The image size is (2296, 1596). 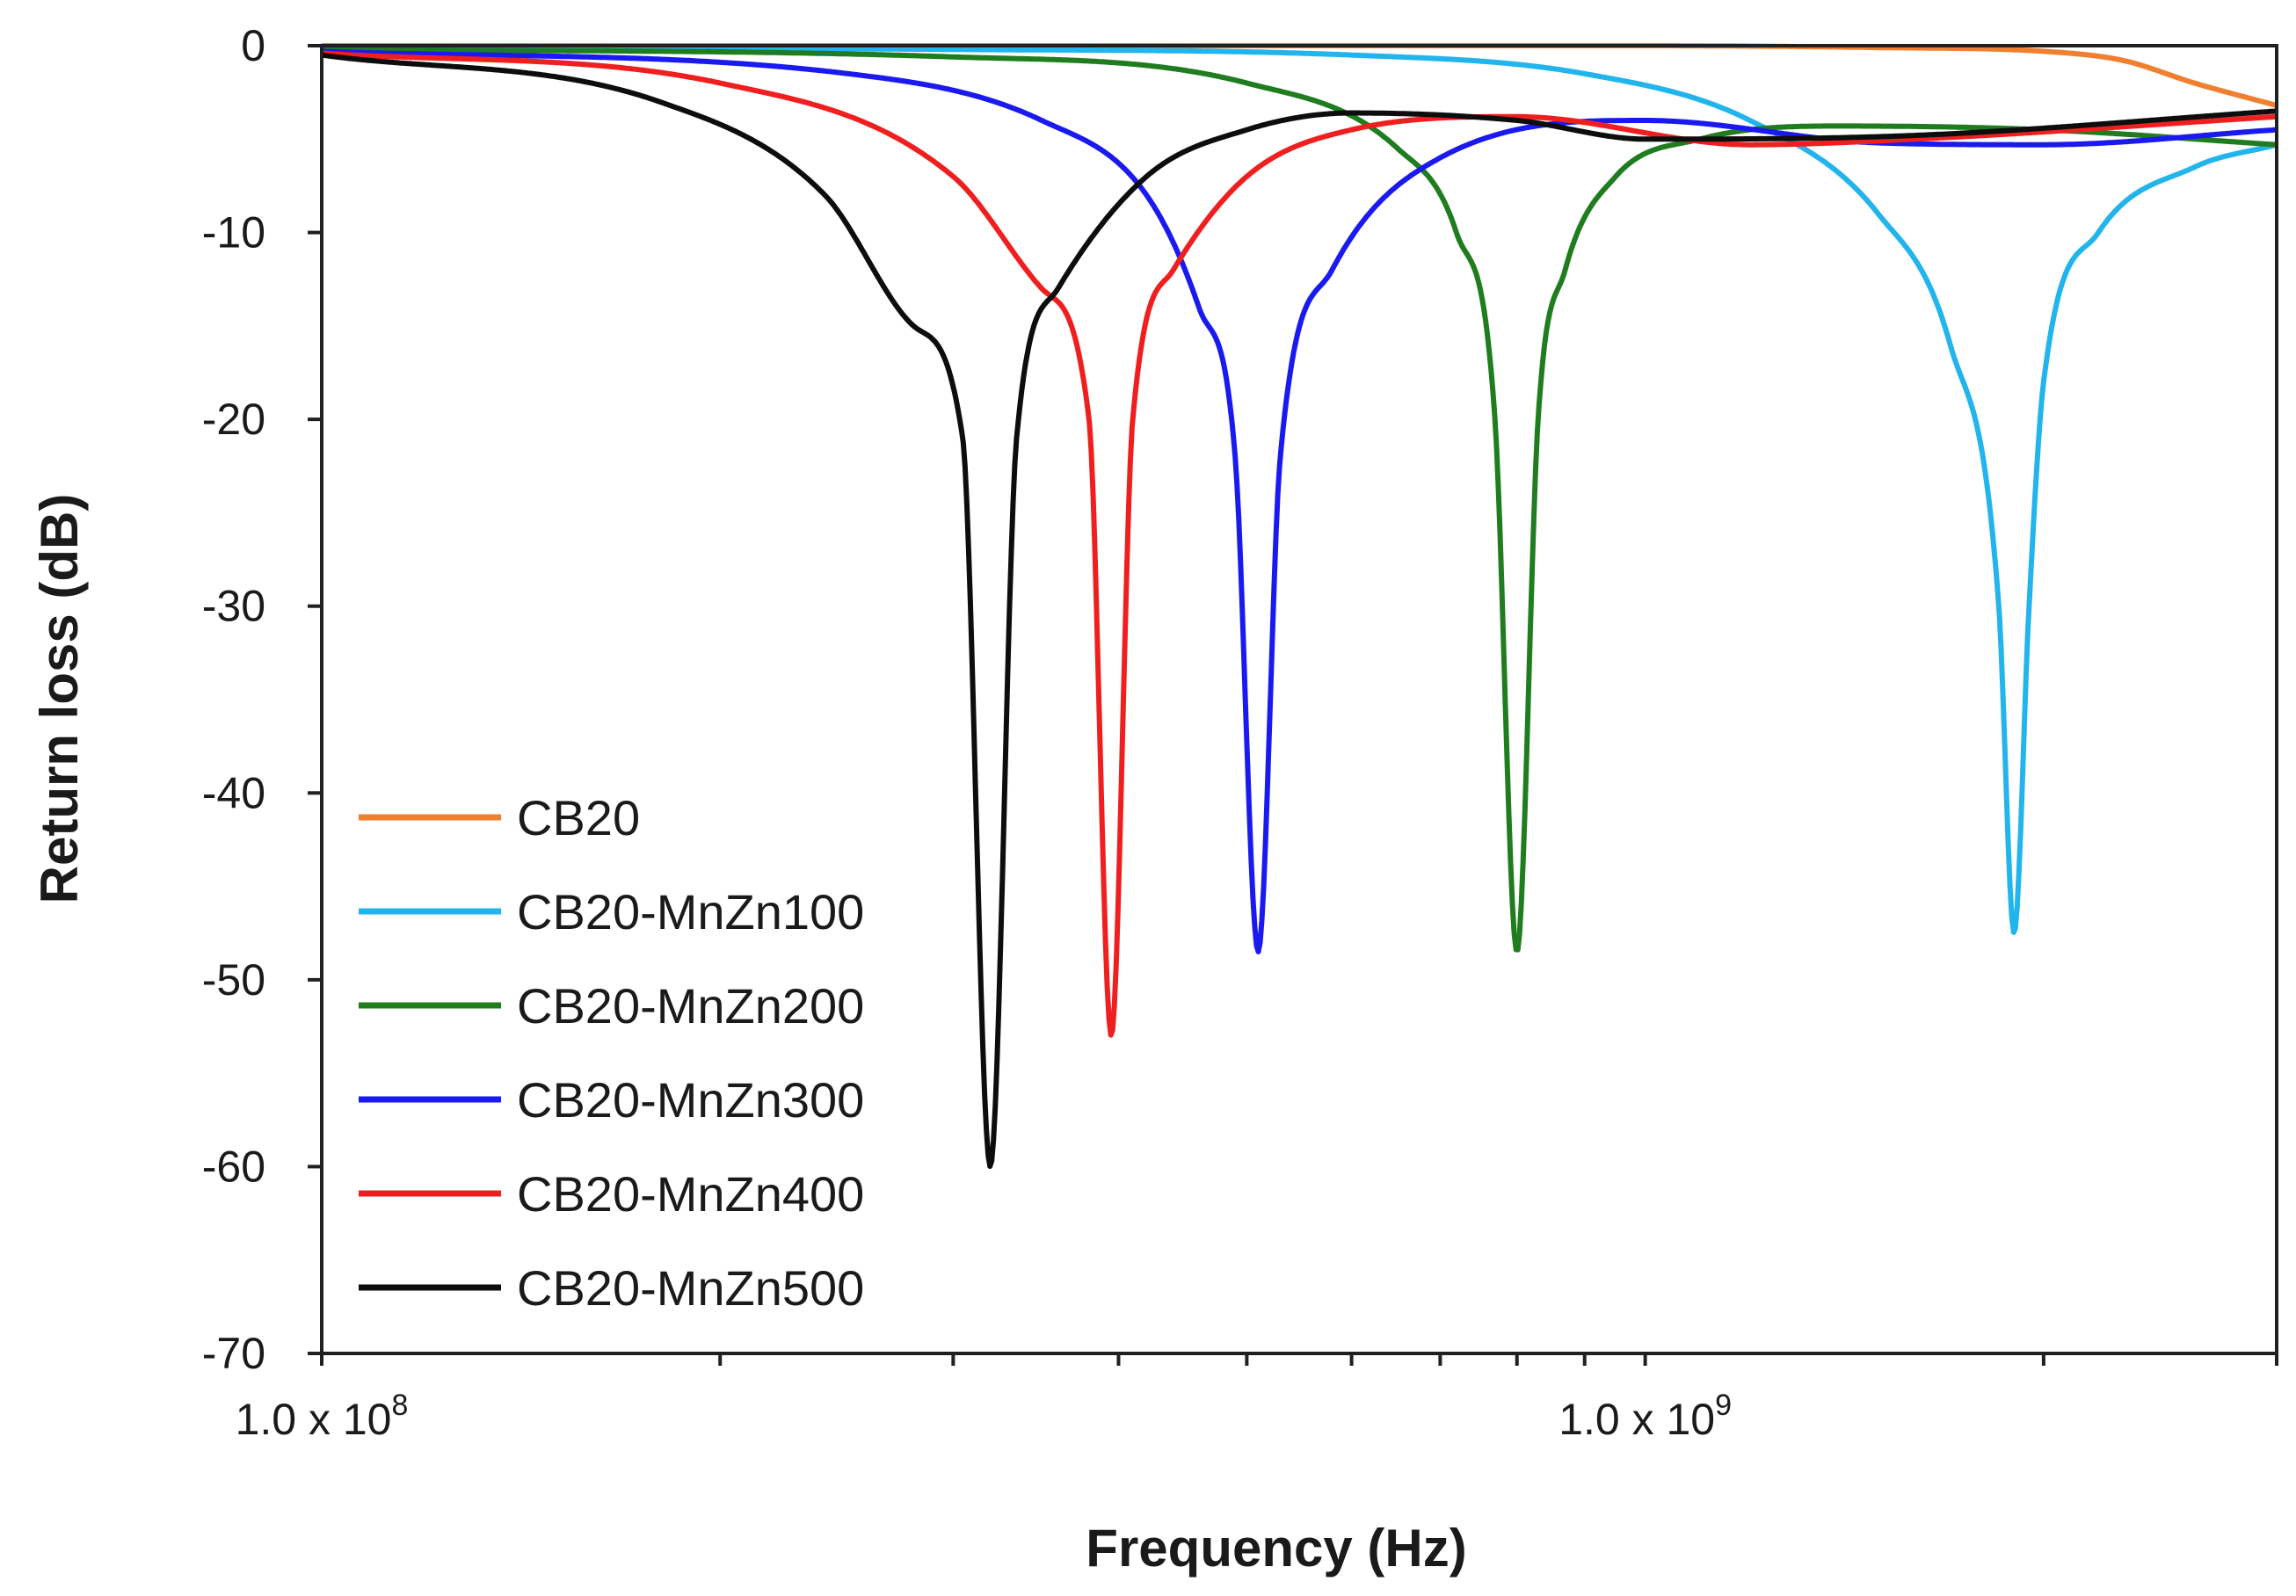 What do you see at coordinates (59, 699) in the screenshot?
I see `y-axis-title: Return loss (dB)` at bounding box center [59, 699].